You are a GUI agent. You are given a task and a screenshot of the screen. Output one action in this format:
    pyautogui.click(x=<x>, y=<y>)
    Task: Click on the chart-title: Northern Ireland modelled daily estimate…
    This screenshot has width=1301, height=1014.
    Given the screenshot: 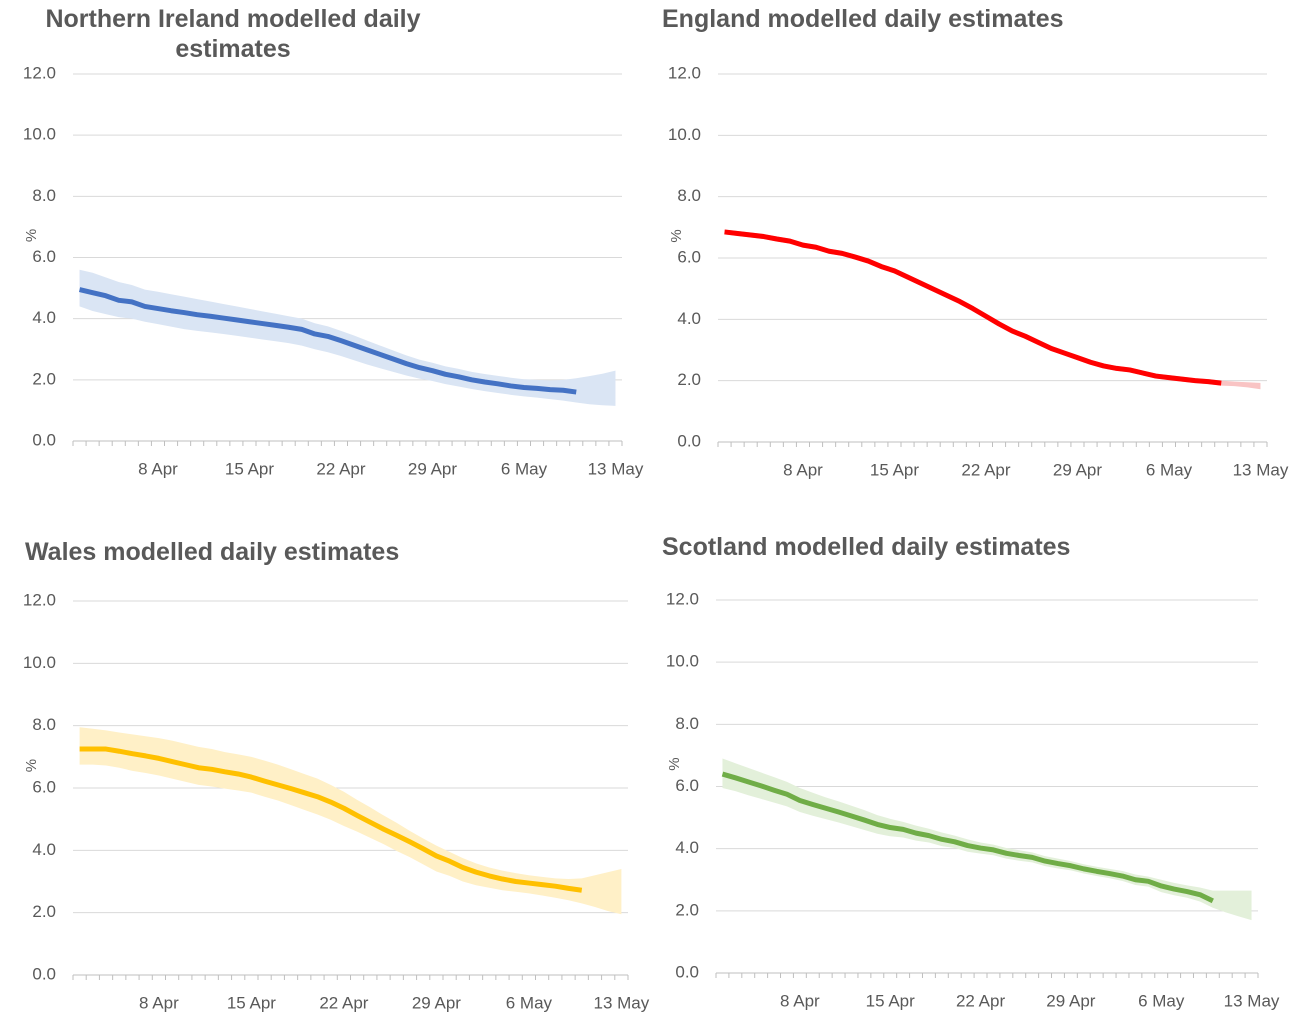 What is the action you would take?
    pyautogui.click(x=233, y=34)
    